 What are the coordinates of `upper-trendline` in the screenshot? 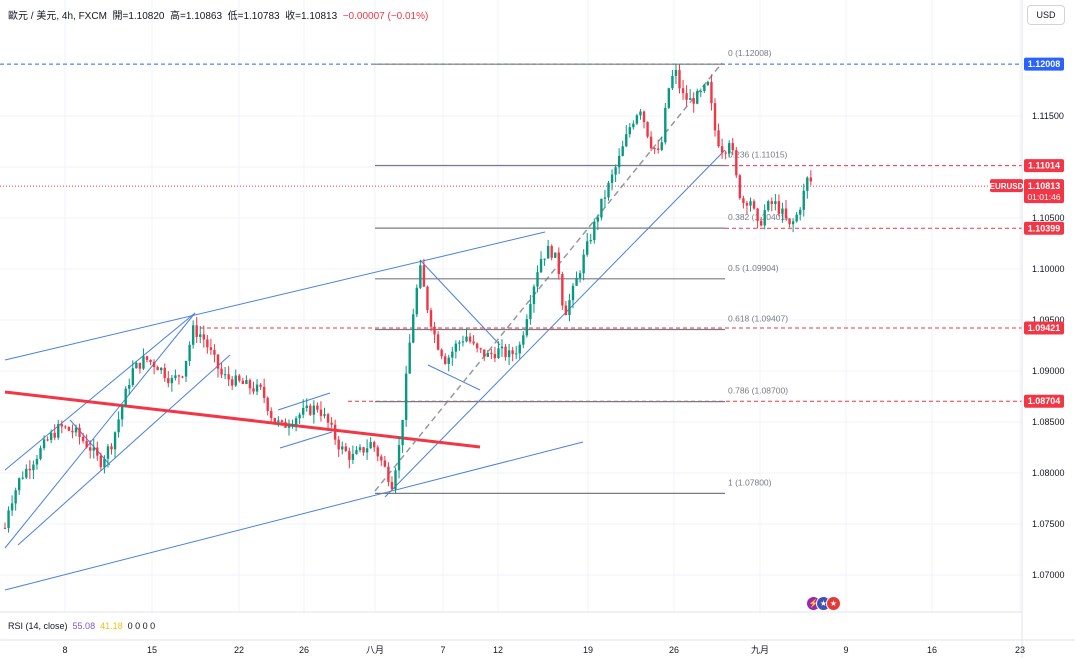 It's located at (275, 296).